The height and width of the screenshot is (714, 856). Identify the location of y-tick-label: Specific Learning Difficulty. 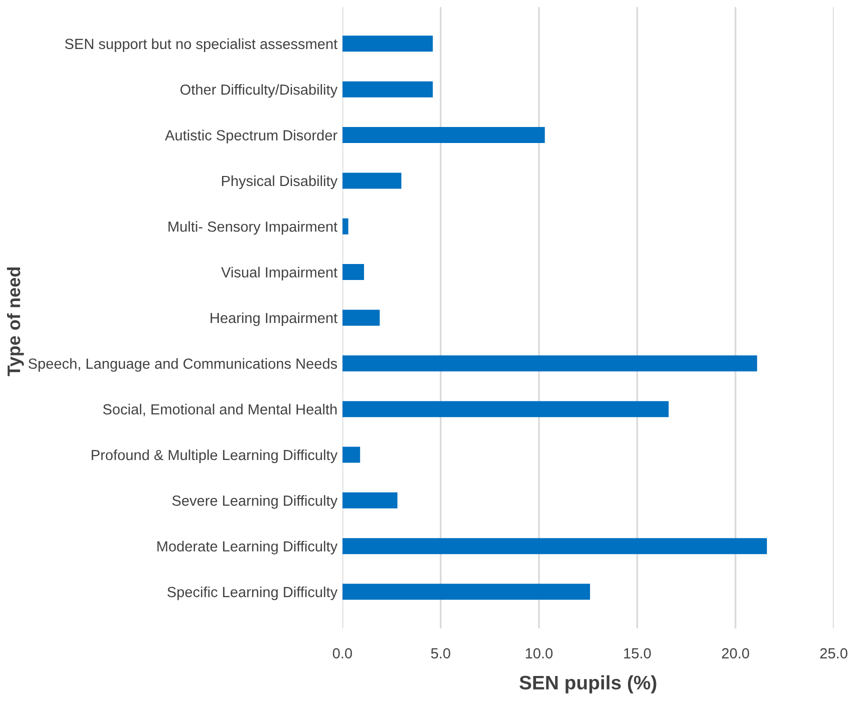
(252, 593).